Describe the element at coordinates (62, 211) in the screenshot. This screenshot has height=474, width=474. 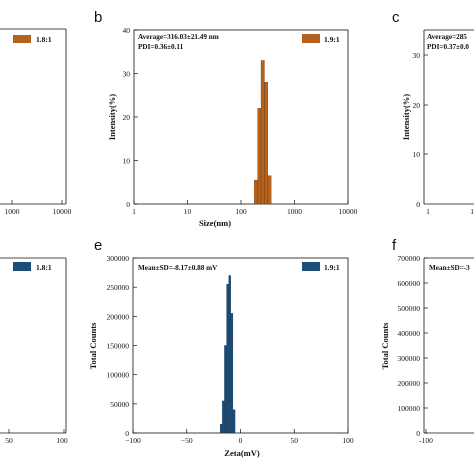
I see `panel-a-x-tick-label: 10000` at that location.